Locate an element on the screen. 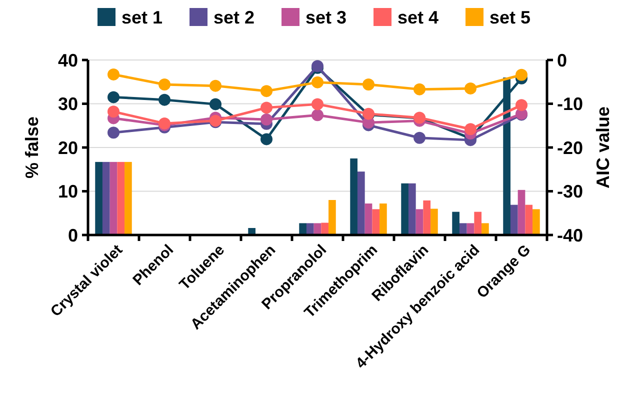  y-tick-label: 30 is located at coordinates (68, 104).